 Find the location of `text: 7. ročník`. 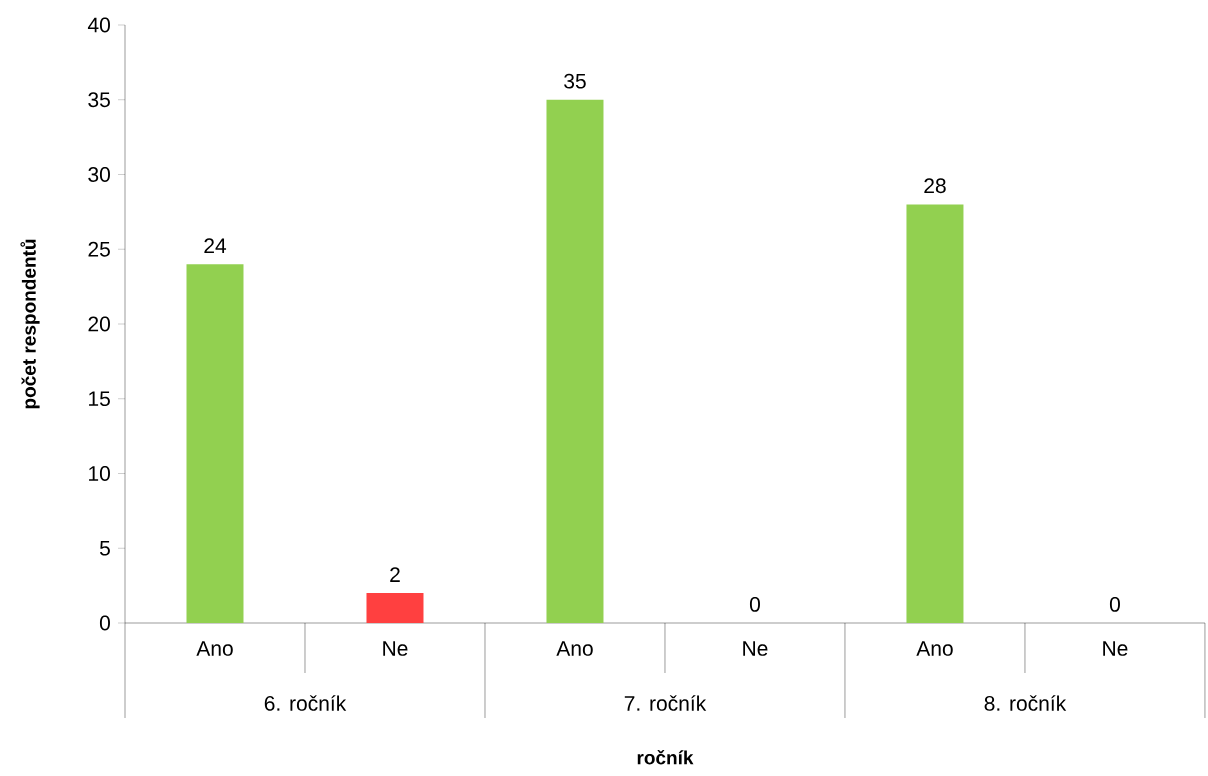

text: 7. ročník is located at coordinates (665, 703).